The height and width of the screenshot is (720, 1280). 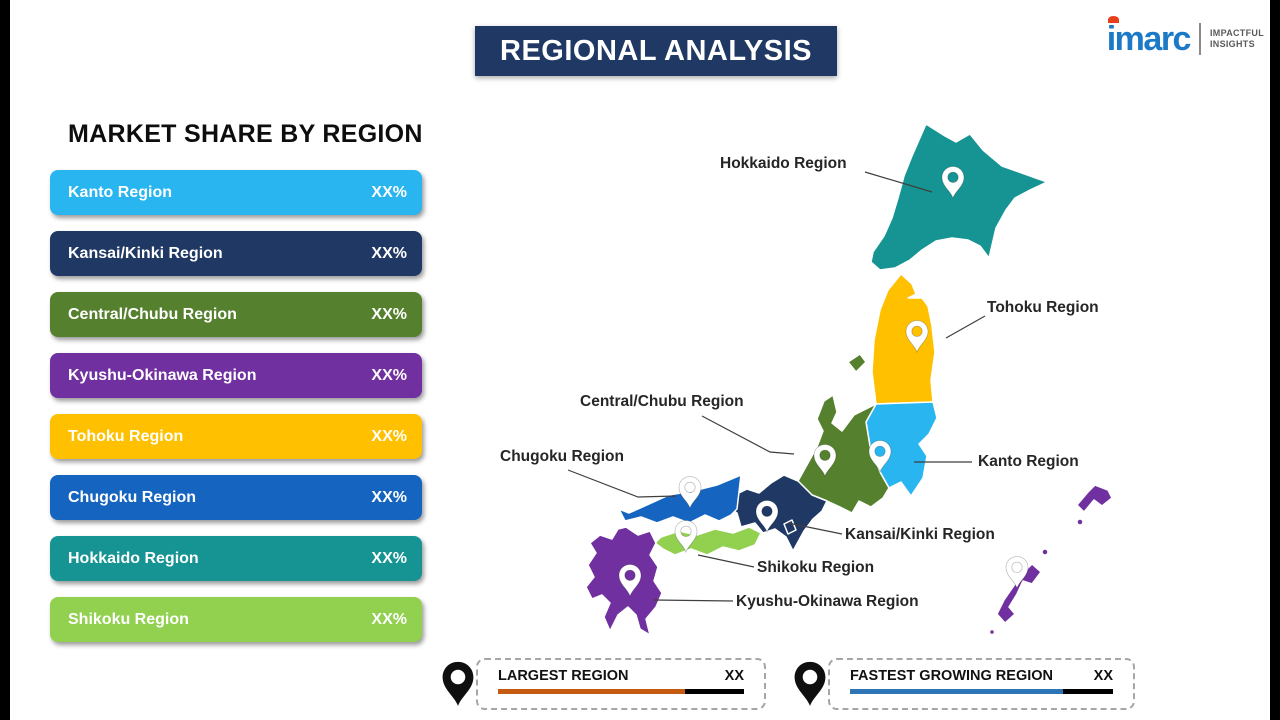 What do you see at coordinates (1019, 593) in the screenshot?
I see `region-shape-okinawa-island` at bounding box center [1019, 593].